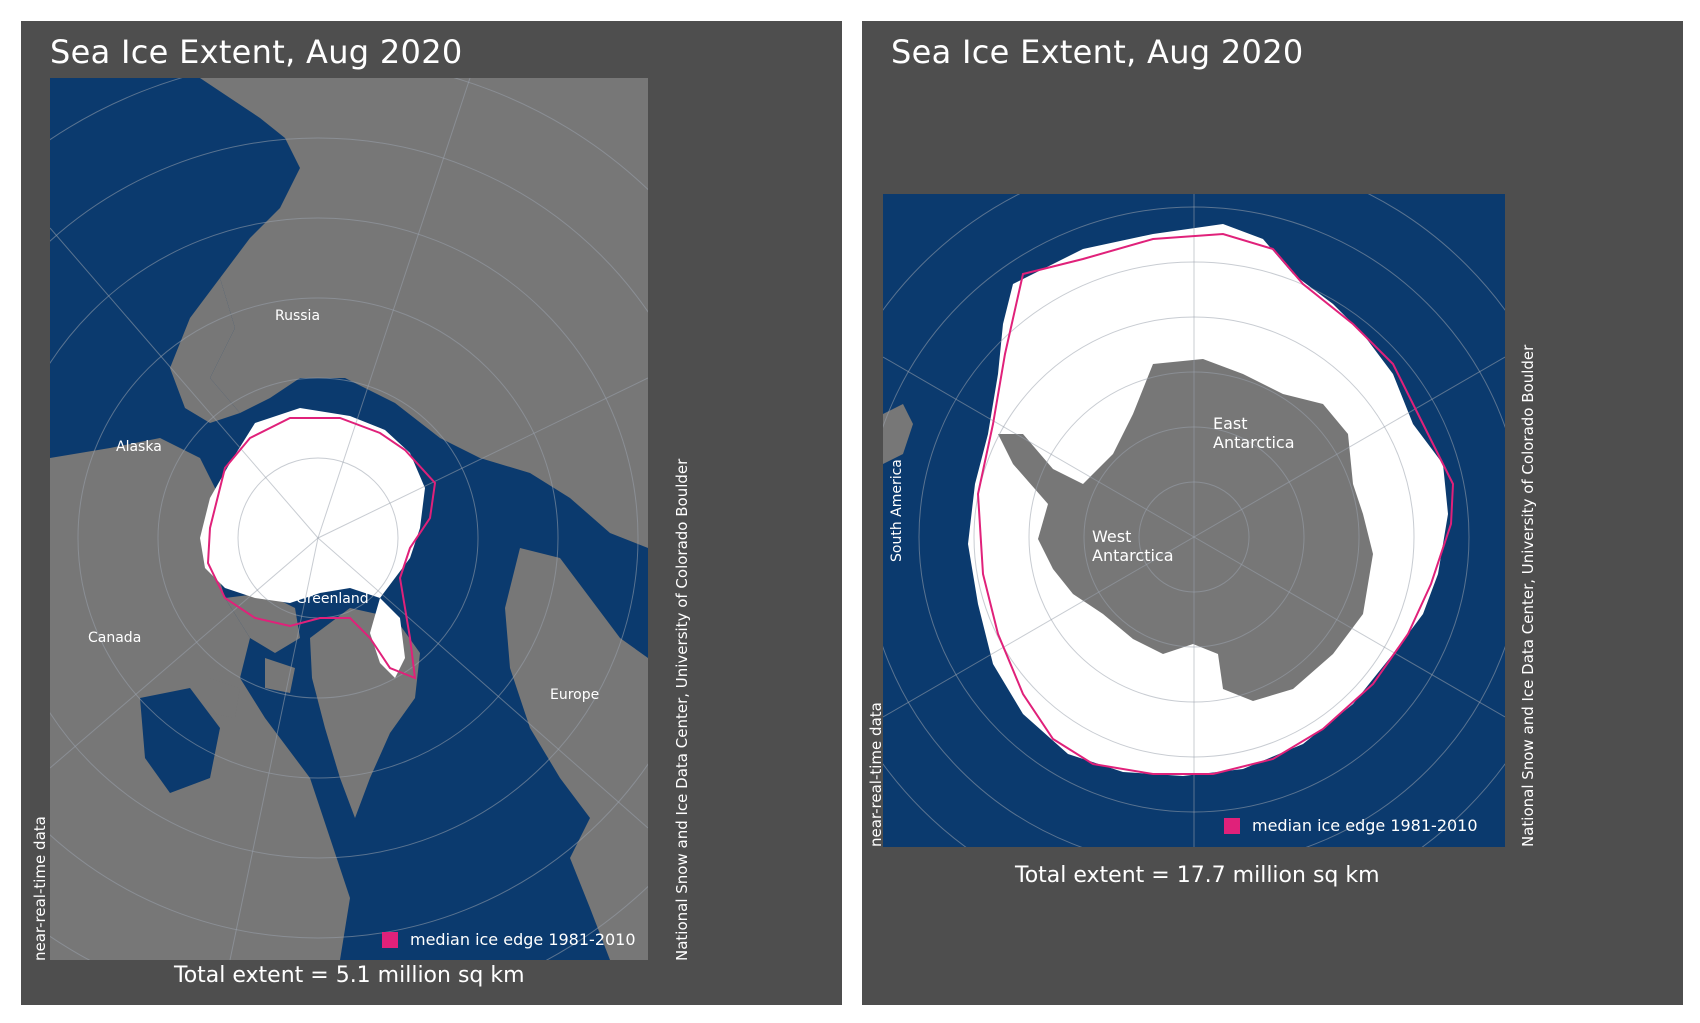  Describe the element at coordinates (1230, 423) in the screenshot. I see `label-east-antarctica-1: East` at that location.